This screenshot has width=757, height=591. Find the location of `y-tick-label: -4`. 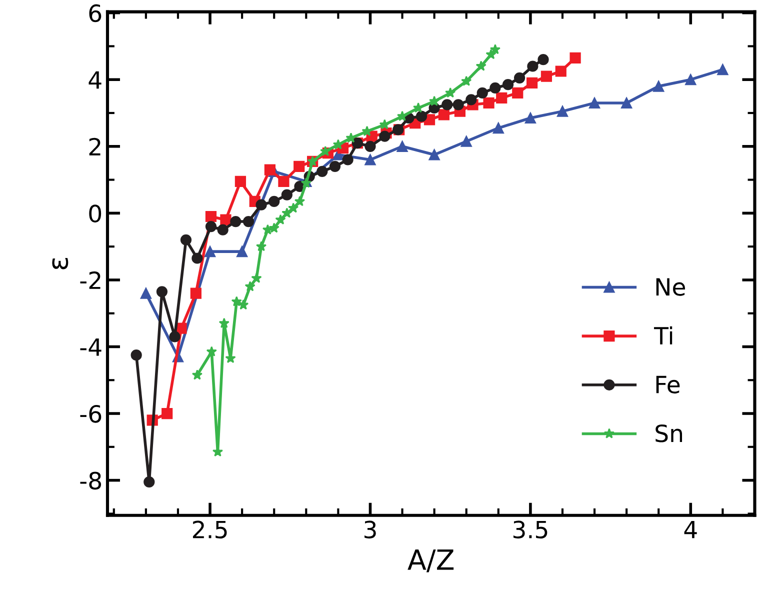

y-tick-label: -4 is located at coordinates (91, 347).